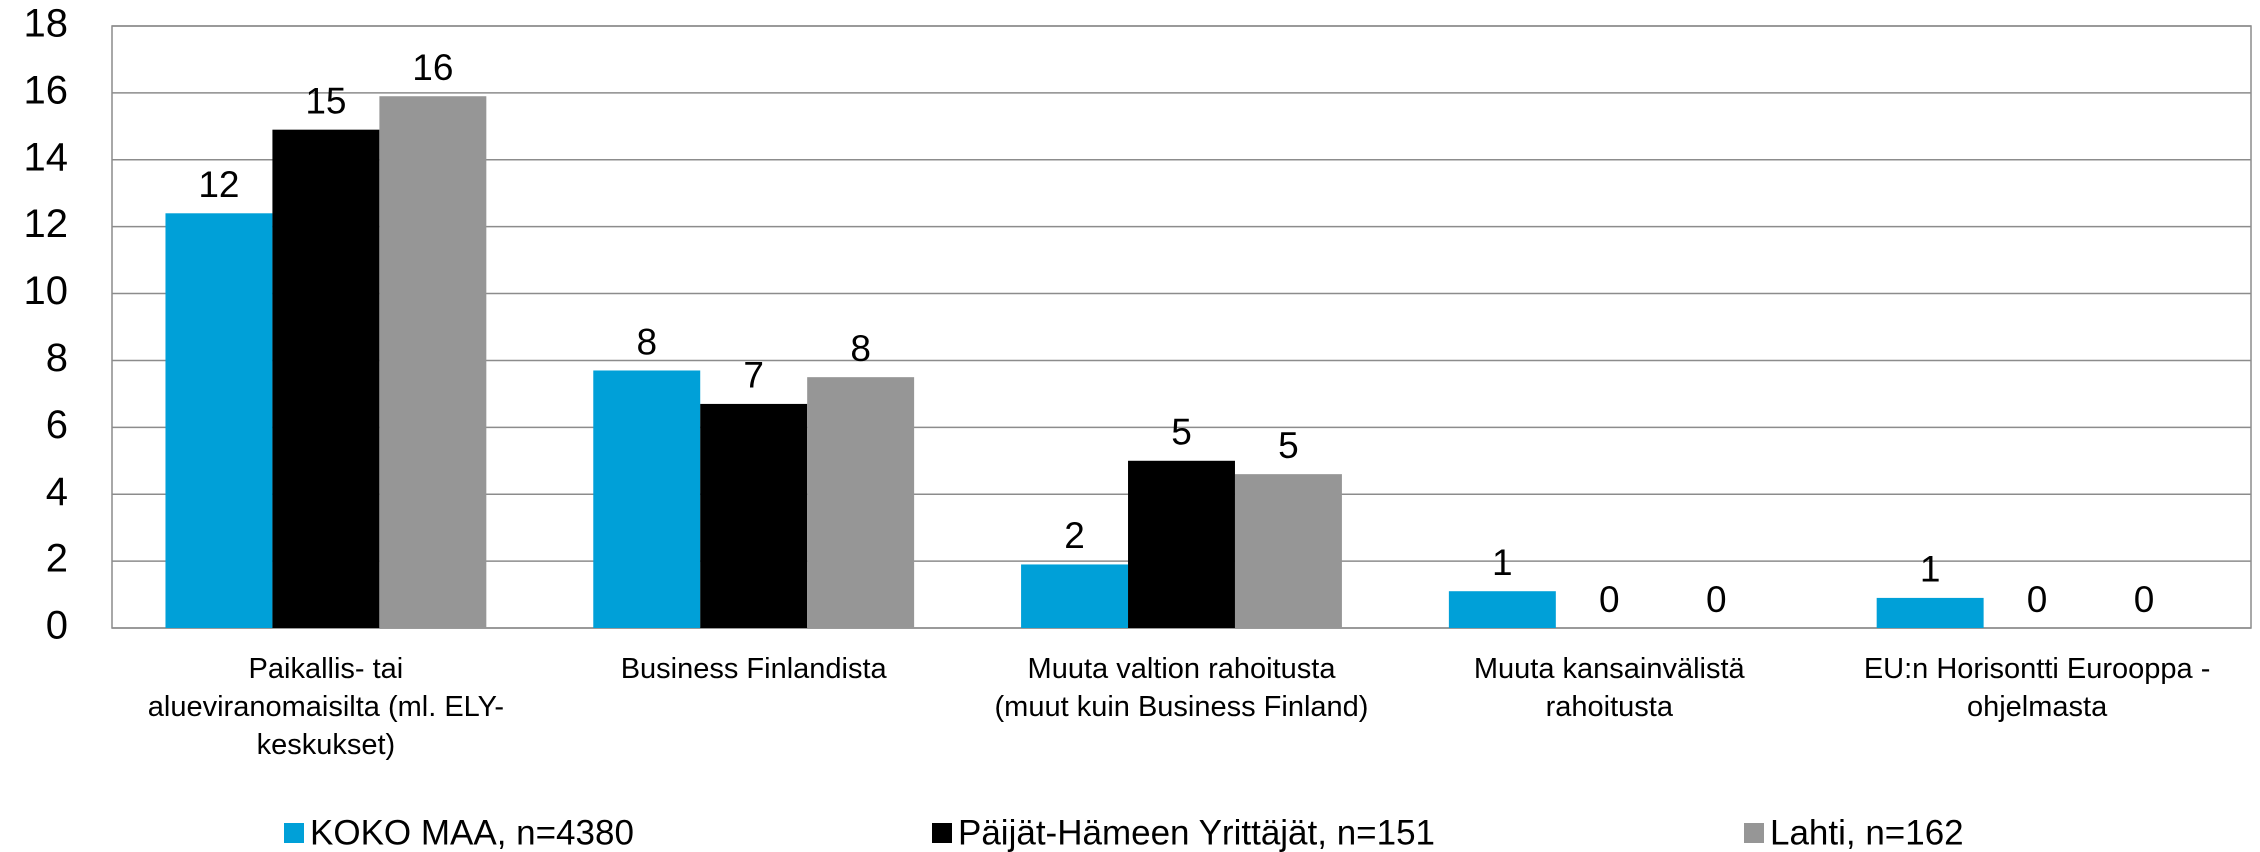 This screenshot has height=852, width=2260. I want to click on y-tick-label: 0, so click(57, 626).